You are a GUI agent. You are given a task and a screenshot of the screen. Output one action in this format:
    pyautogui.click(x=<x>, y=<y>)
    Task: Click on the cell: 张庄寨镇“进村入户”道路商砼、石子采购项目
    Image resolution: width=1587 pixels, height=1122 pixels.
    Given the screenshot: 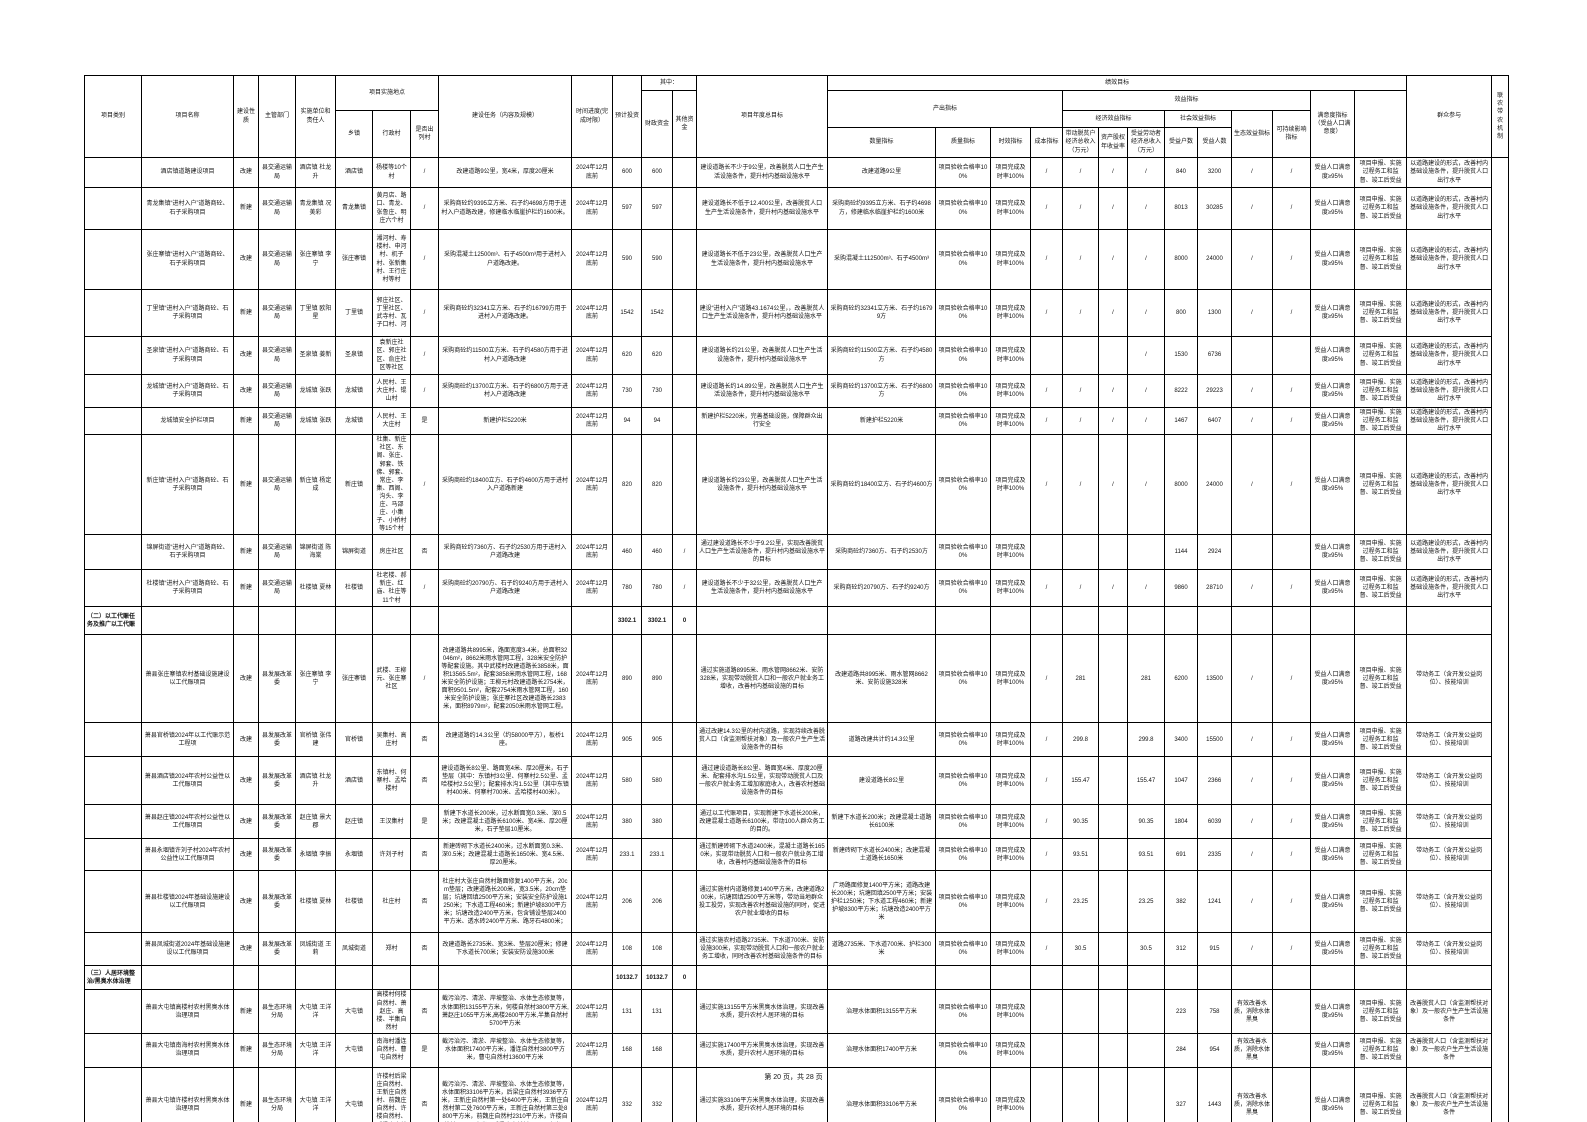 What is the action you would take?
    pyautogui.click(x=187, y=259)
    